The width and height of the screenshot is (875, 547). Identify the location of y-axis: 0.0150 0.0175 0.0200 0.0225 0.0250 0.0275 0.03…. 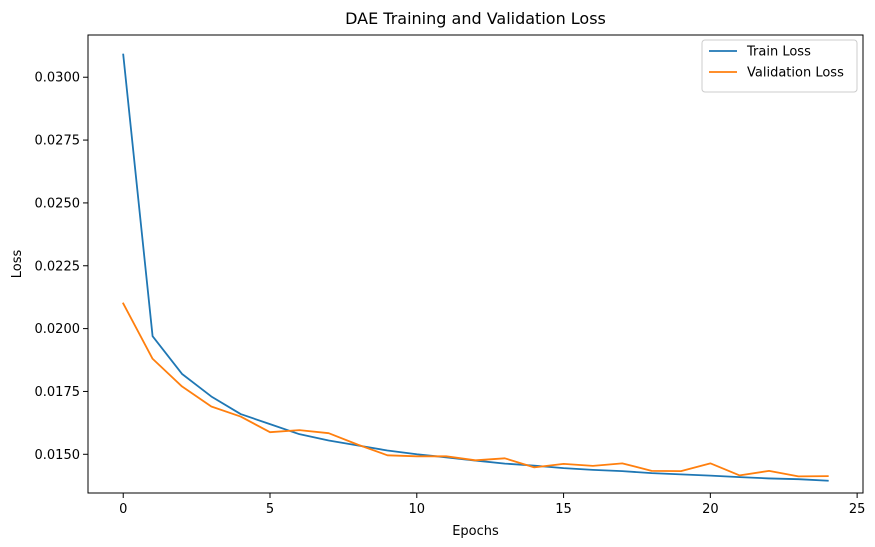
(61, 267).